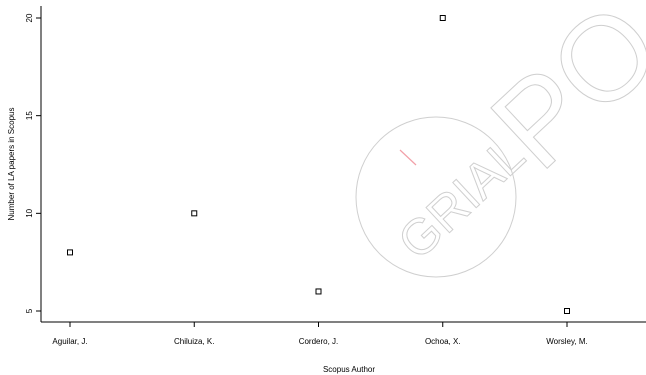  Describe the element at coordinates (29, 212) in the screenshot. I see `y-tick-label: 10` at that location.